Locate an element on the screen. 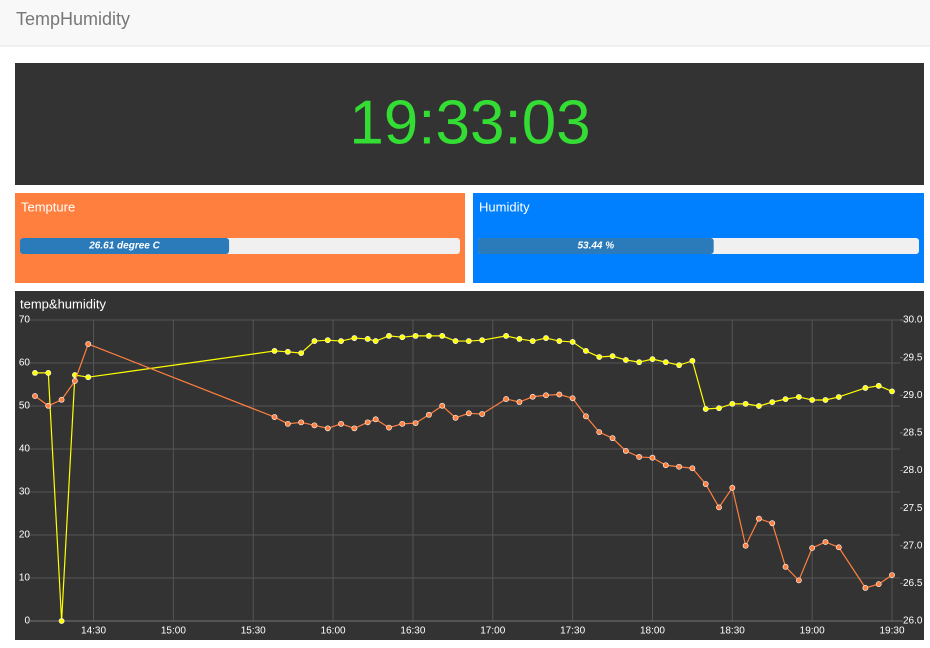 The image size is (930, 648). y-tick-label: 40 is located at coordinates (25, 449).